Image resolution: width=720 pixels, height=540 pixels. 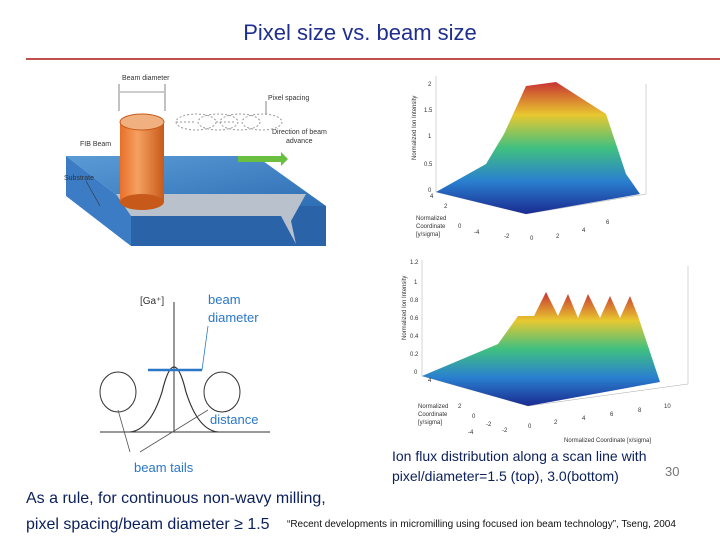 What do you see at coordinates (299, 141) in the screenshot?
I see `direction-label-2: advance` at bounding box center [299, 141].